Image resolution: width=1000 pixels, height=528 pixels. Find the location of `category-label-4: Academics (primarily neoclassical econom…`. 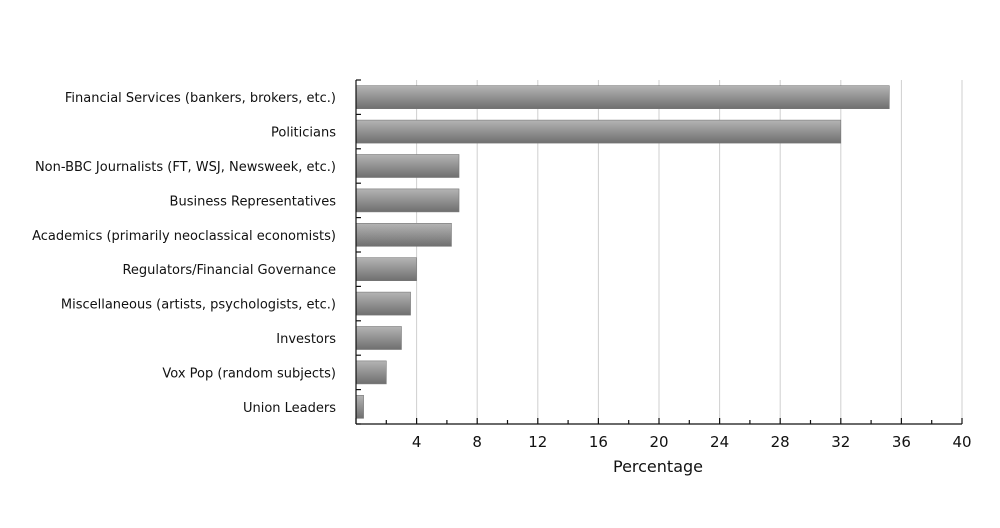

category-label-4: Academics (primarily neoclassical econom… is located at coordinates (184, 236).